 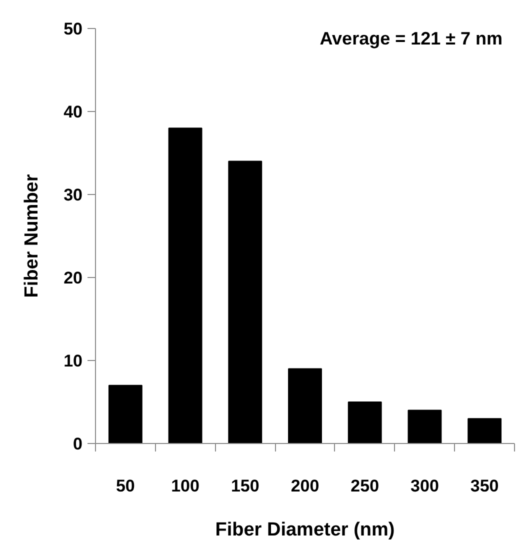 I want to click on x-tick-label: 250, so click(x=365, y=486).